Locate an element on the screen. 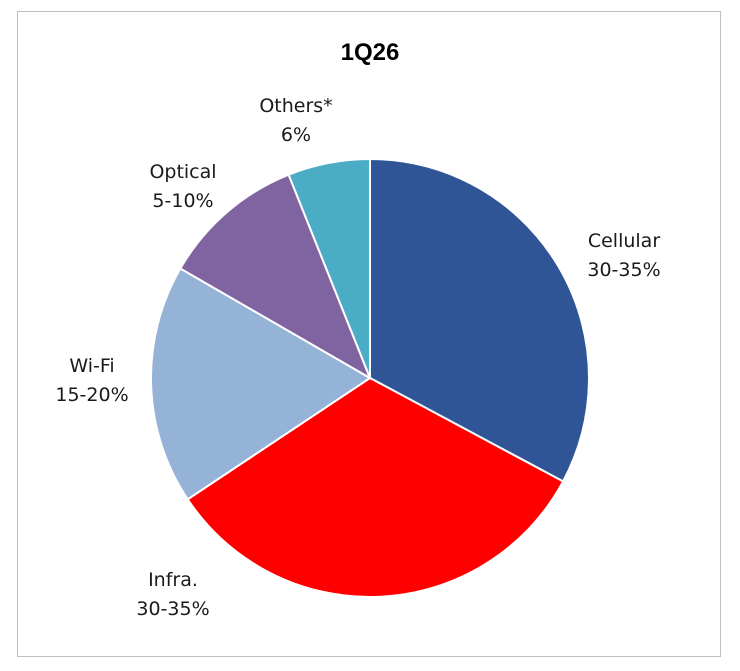  slice-name-label: Others* is located at coordinates (295, 106).